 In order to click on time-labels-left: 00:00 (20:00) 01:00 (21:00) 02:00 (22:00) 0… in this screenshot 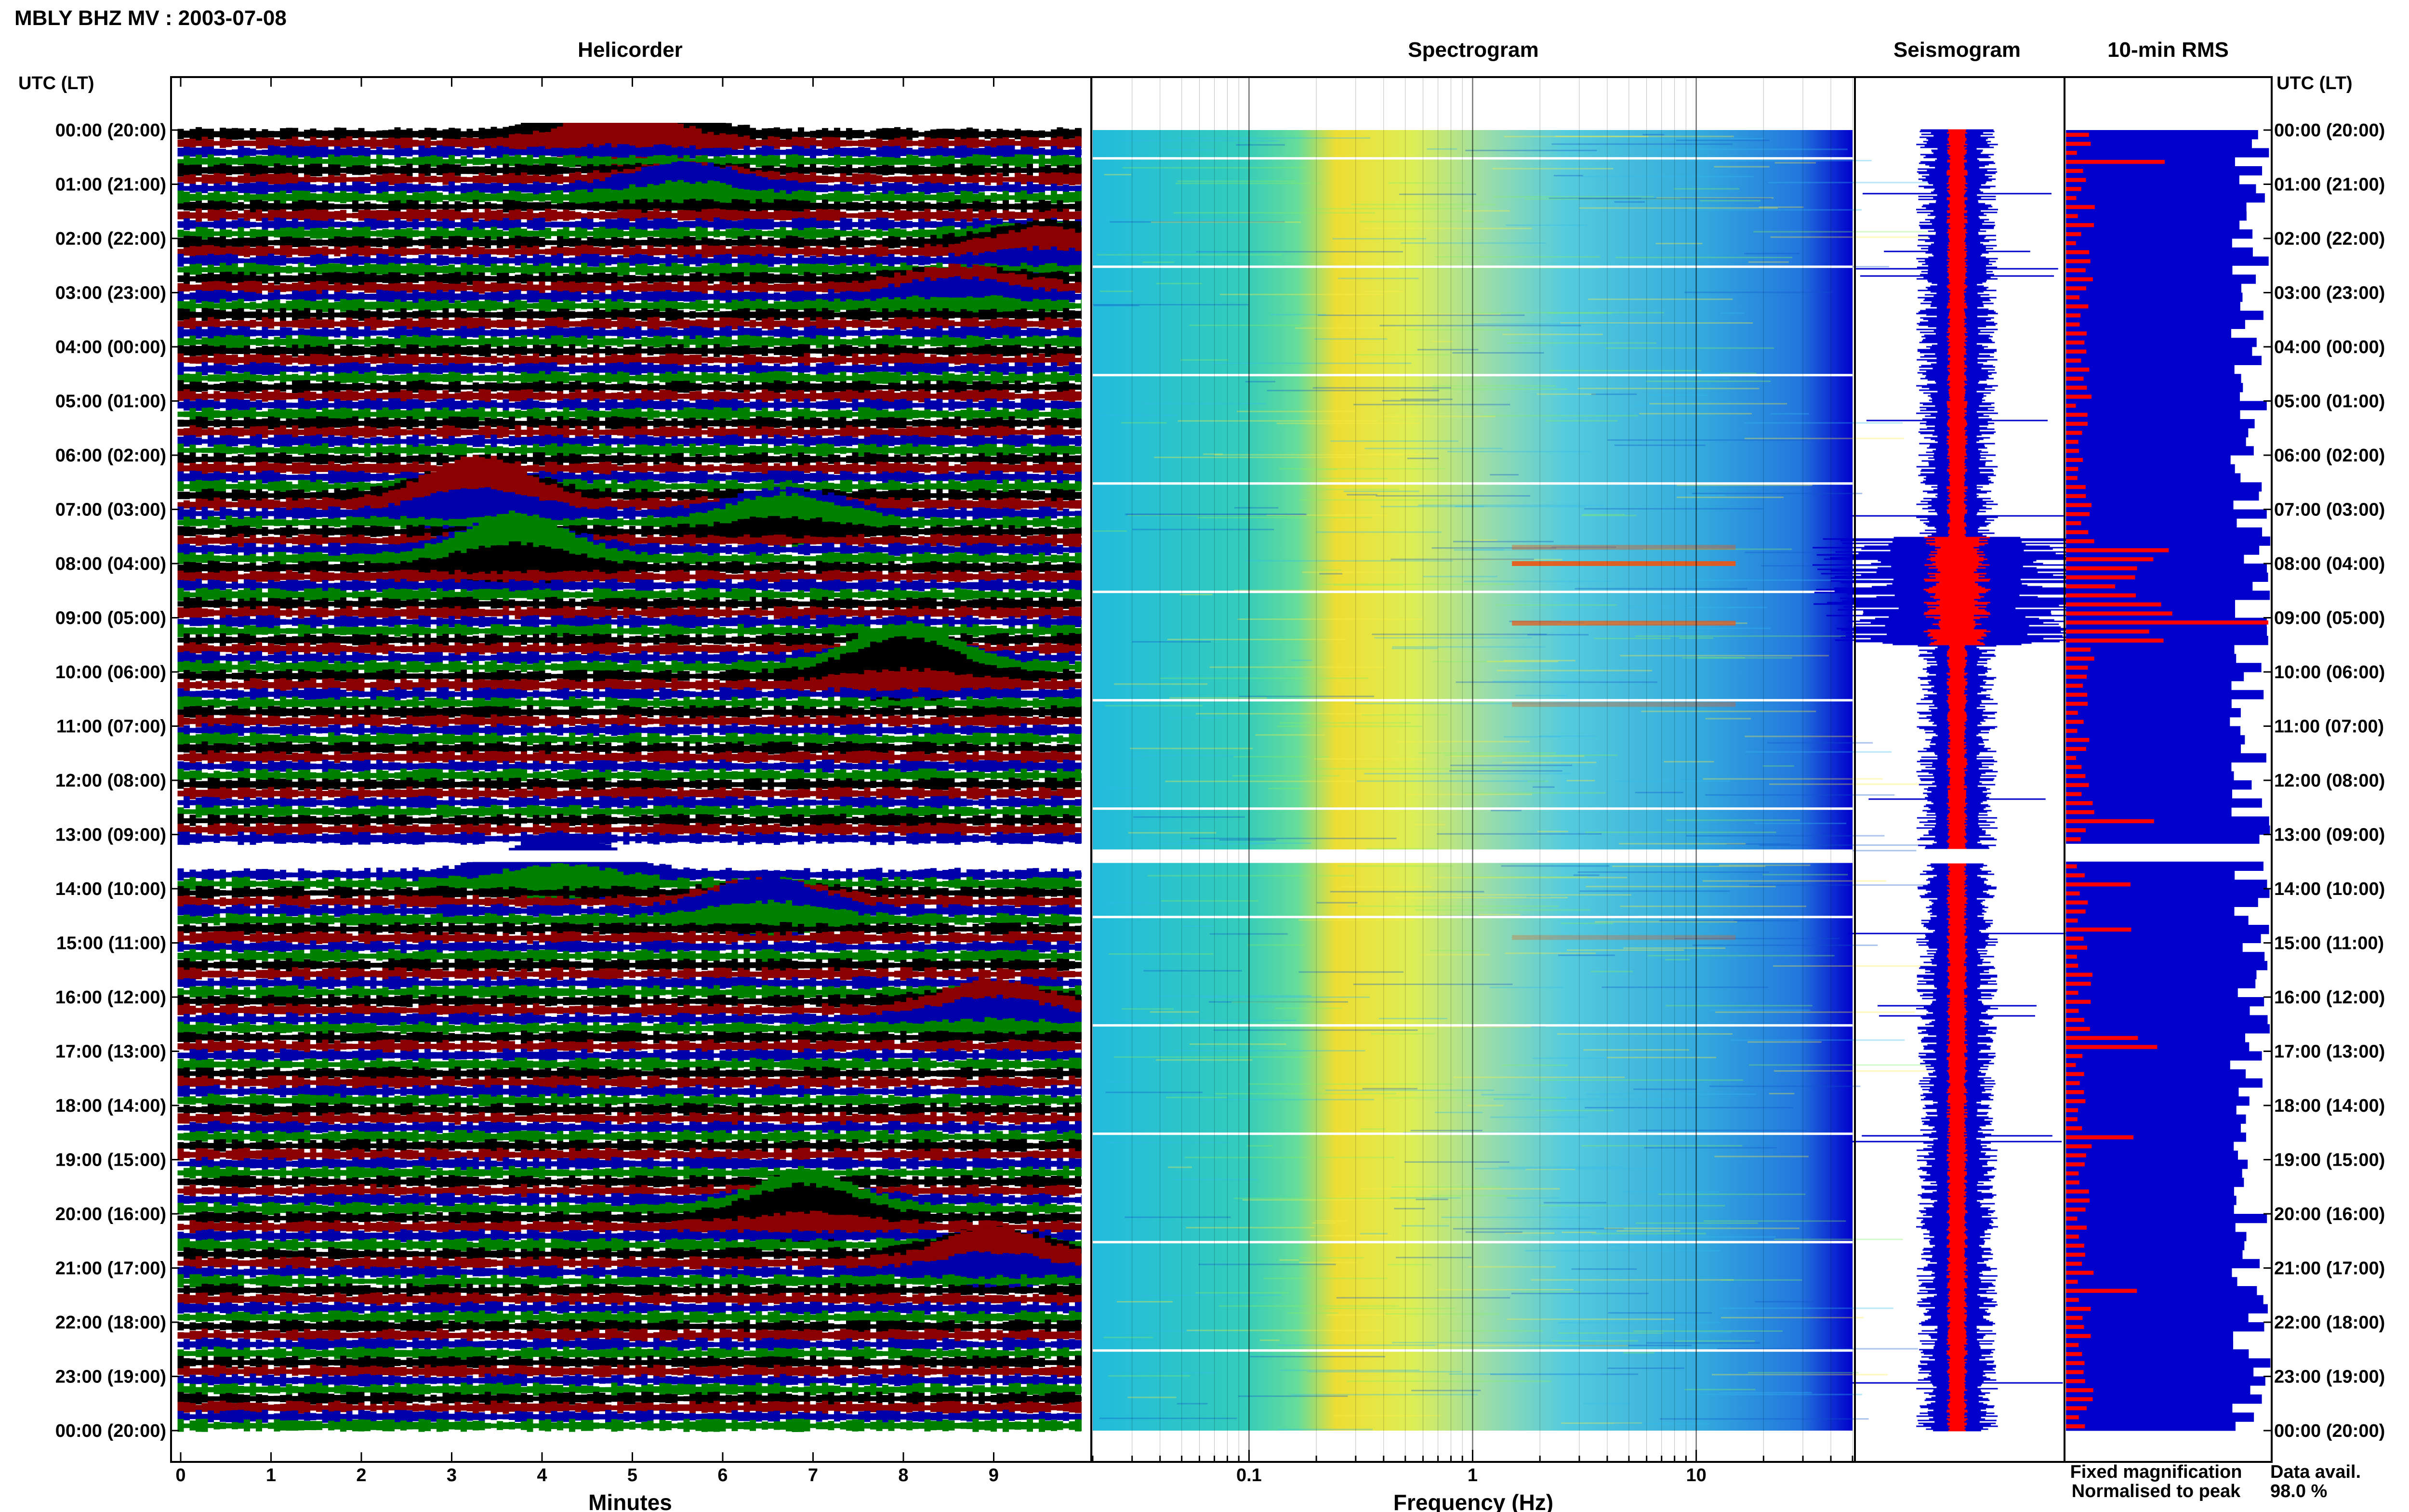, I will do `click(117, 780)`.